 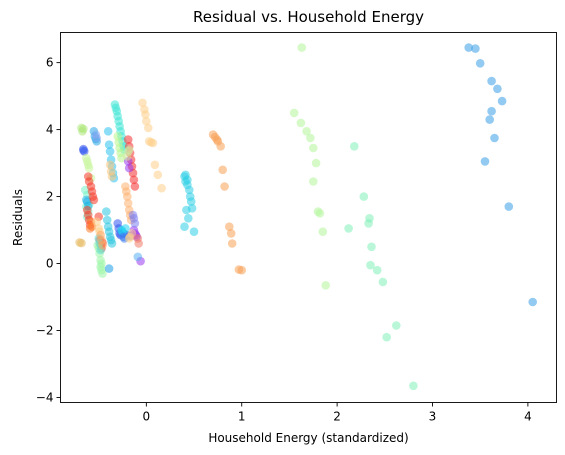 I want to click on y-tick-label: 2, so click(x=50, y=197).